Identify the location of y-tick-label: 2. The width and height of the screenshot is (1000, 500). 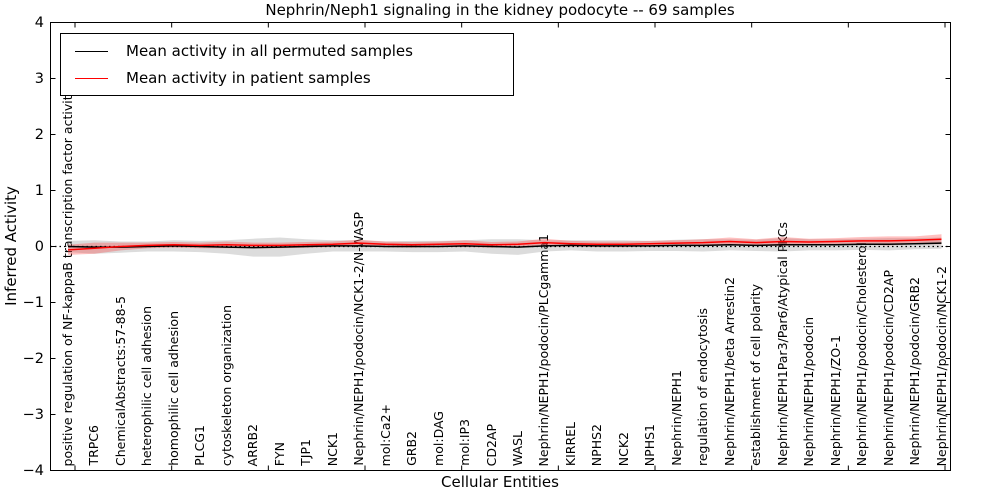
(39, 134).